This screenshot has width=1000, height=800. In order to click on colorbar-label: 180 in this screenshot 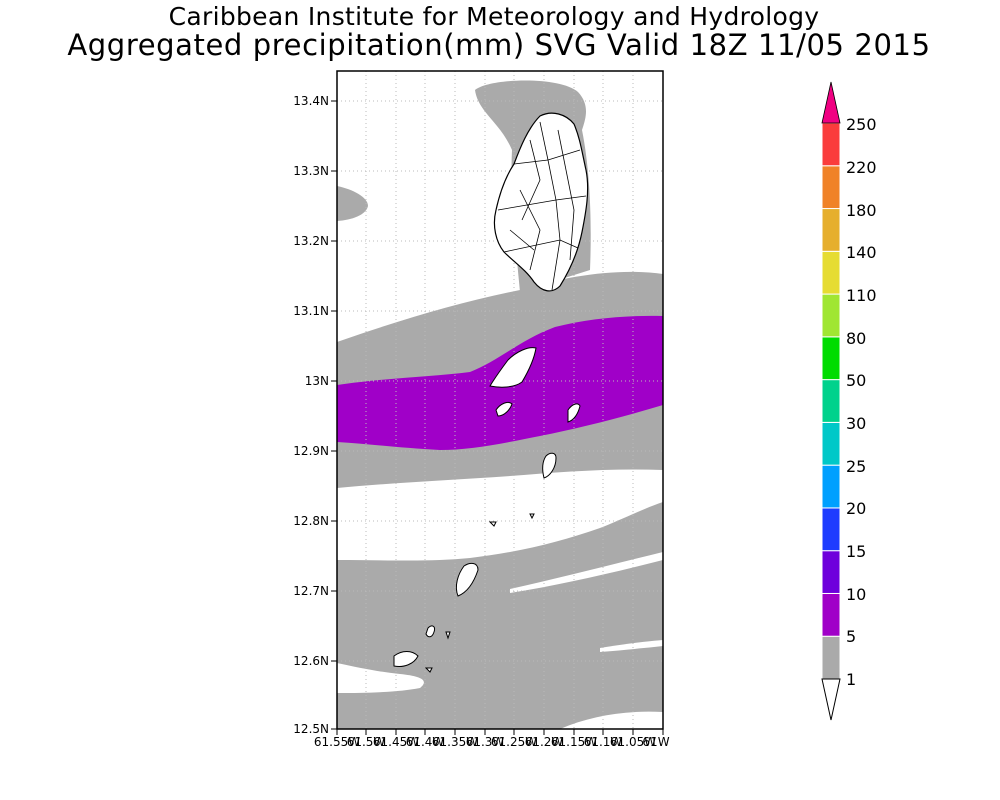, I will do `click(861, 210)`.